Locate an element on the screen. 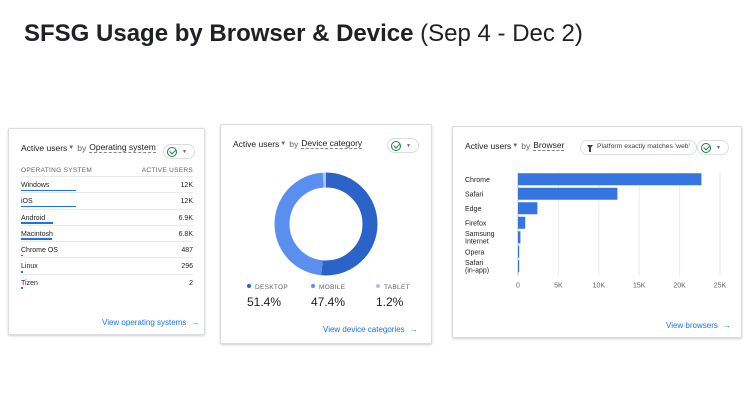  device-card-header: Active users ▼ by Device category is located at coordinates (298, 143).